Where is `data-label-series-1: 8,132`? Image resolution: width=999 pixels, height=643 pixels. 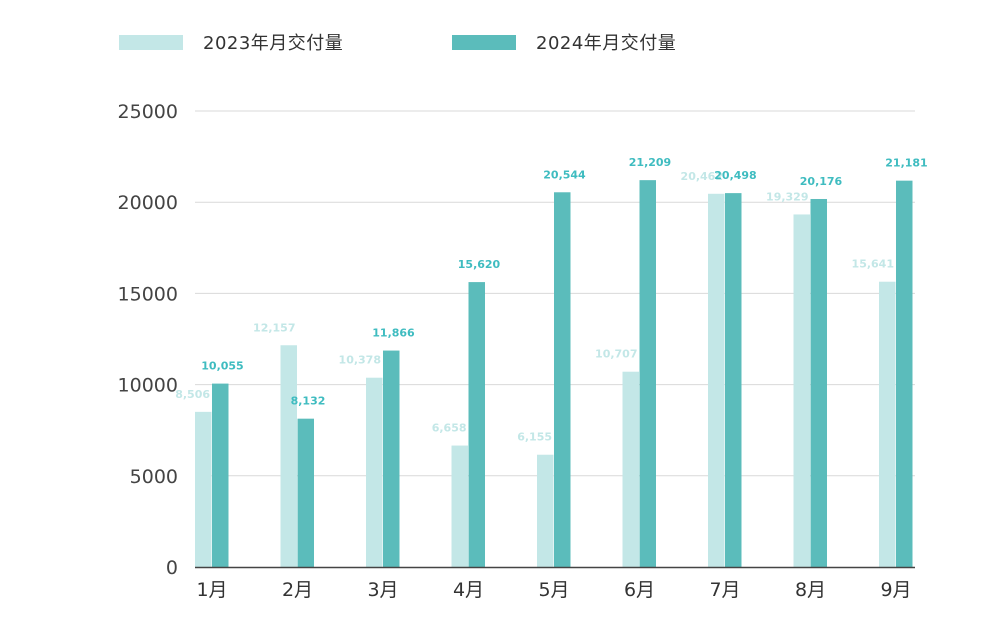
data-label-series-1: 8,132 is located at coordinates (308, 401).